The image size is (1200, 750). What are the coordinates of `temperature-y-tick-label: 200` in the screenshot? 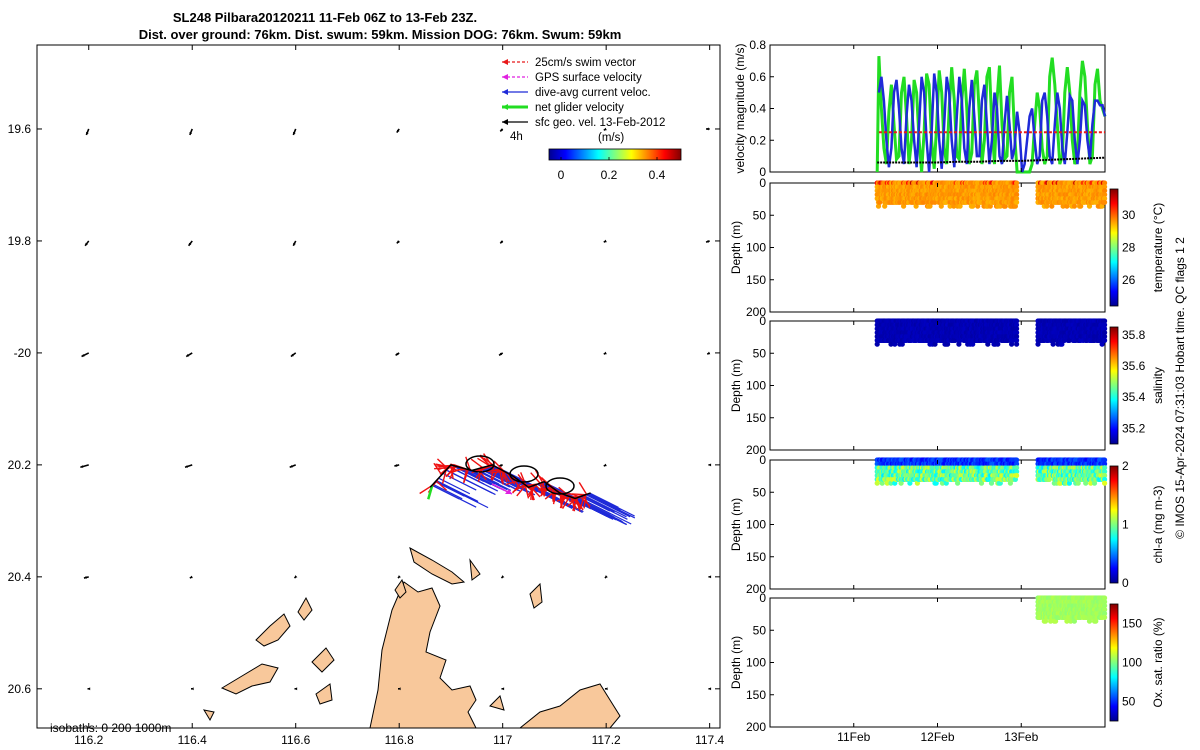 It's located at (756, 312).